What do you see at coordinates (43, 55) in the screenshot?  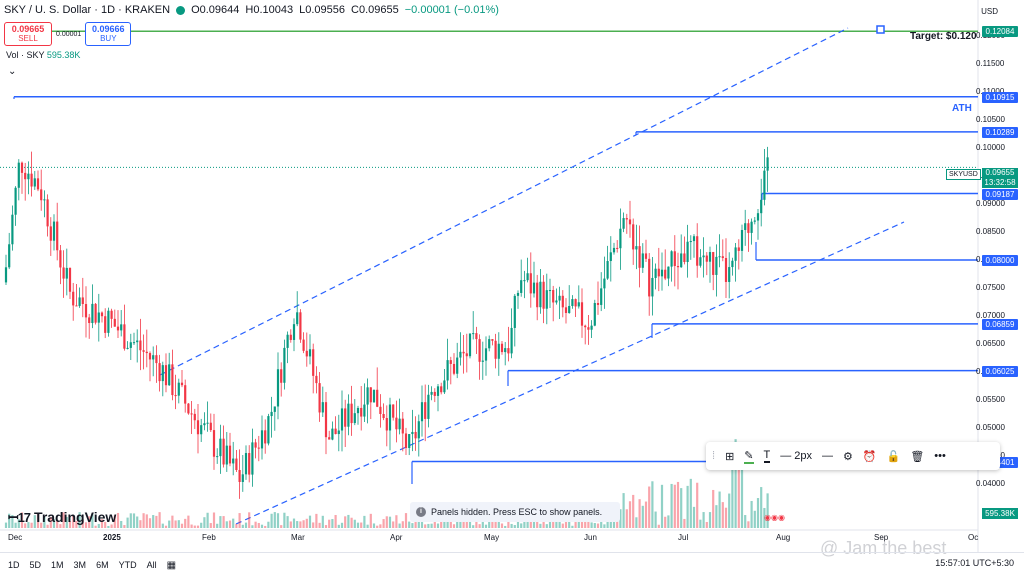 I see `volume-legend: Vol · SKY 595.38K` at bounding box center [43, 55].